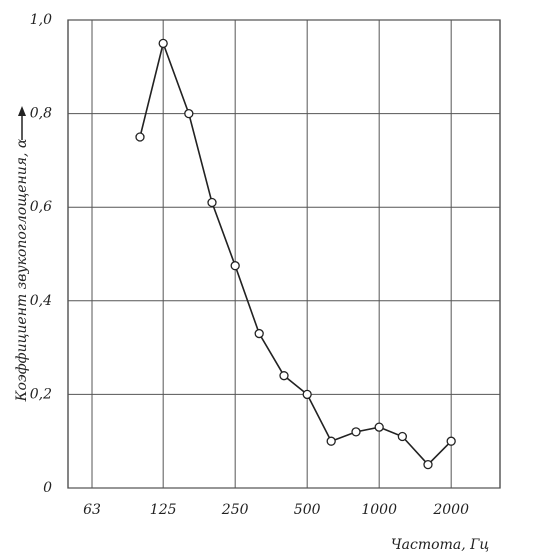  What do you see at coordinates (440, 545) in the screenshot?
I see `x-axis-label: Частота, Гц` at bounding box center [440, 545].